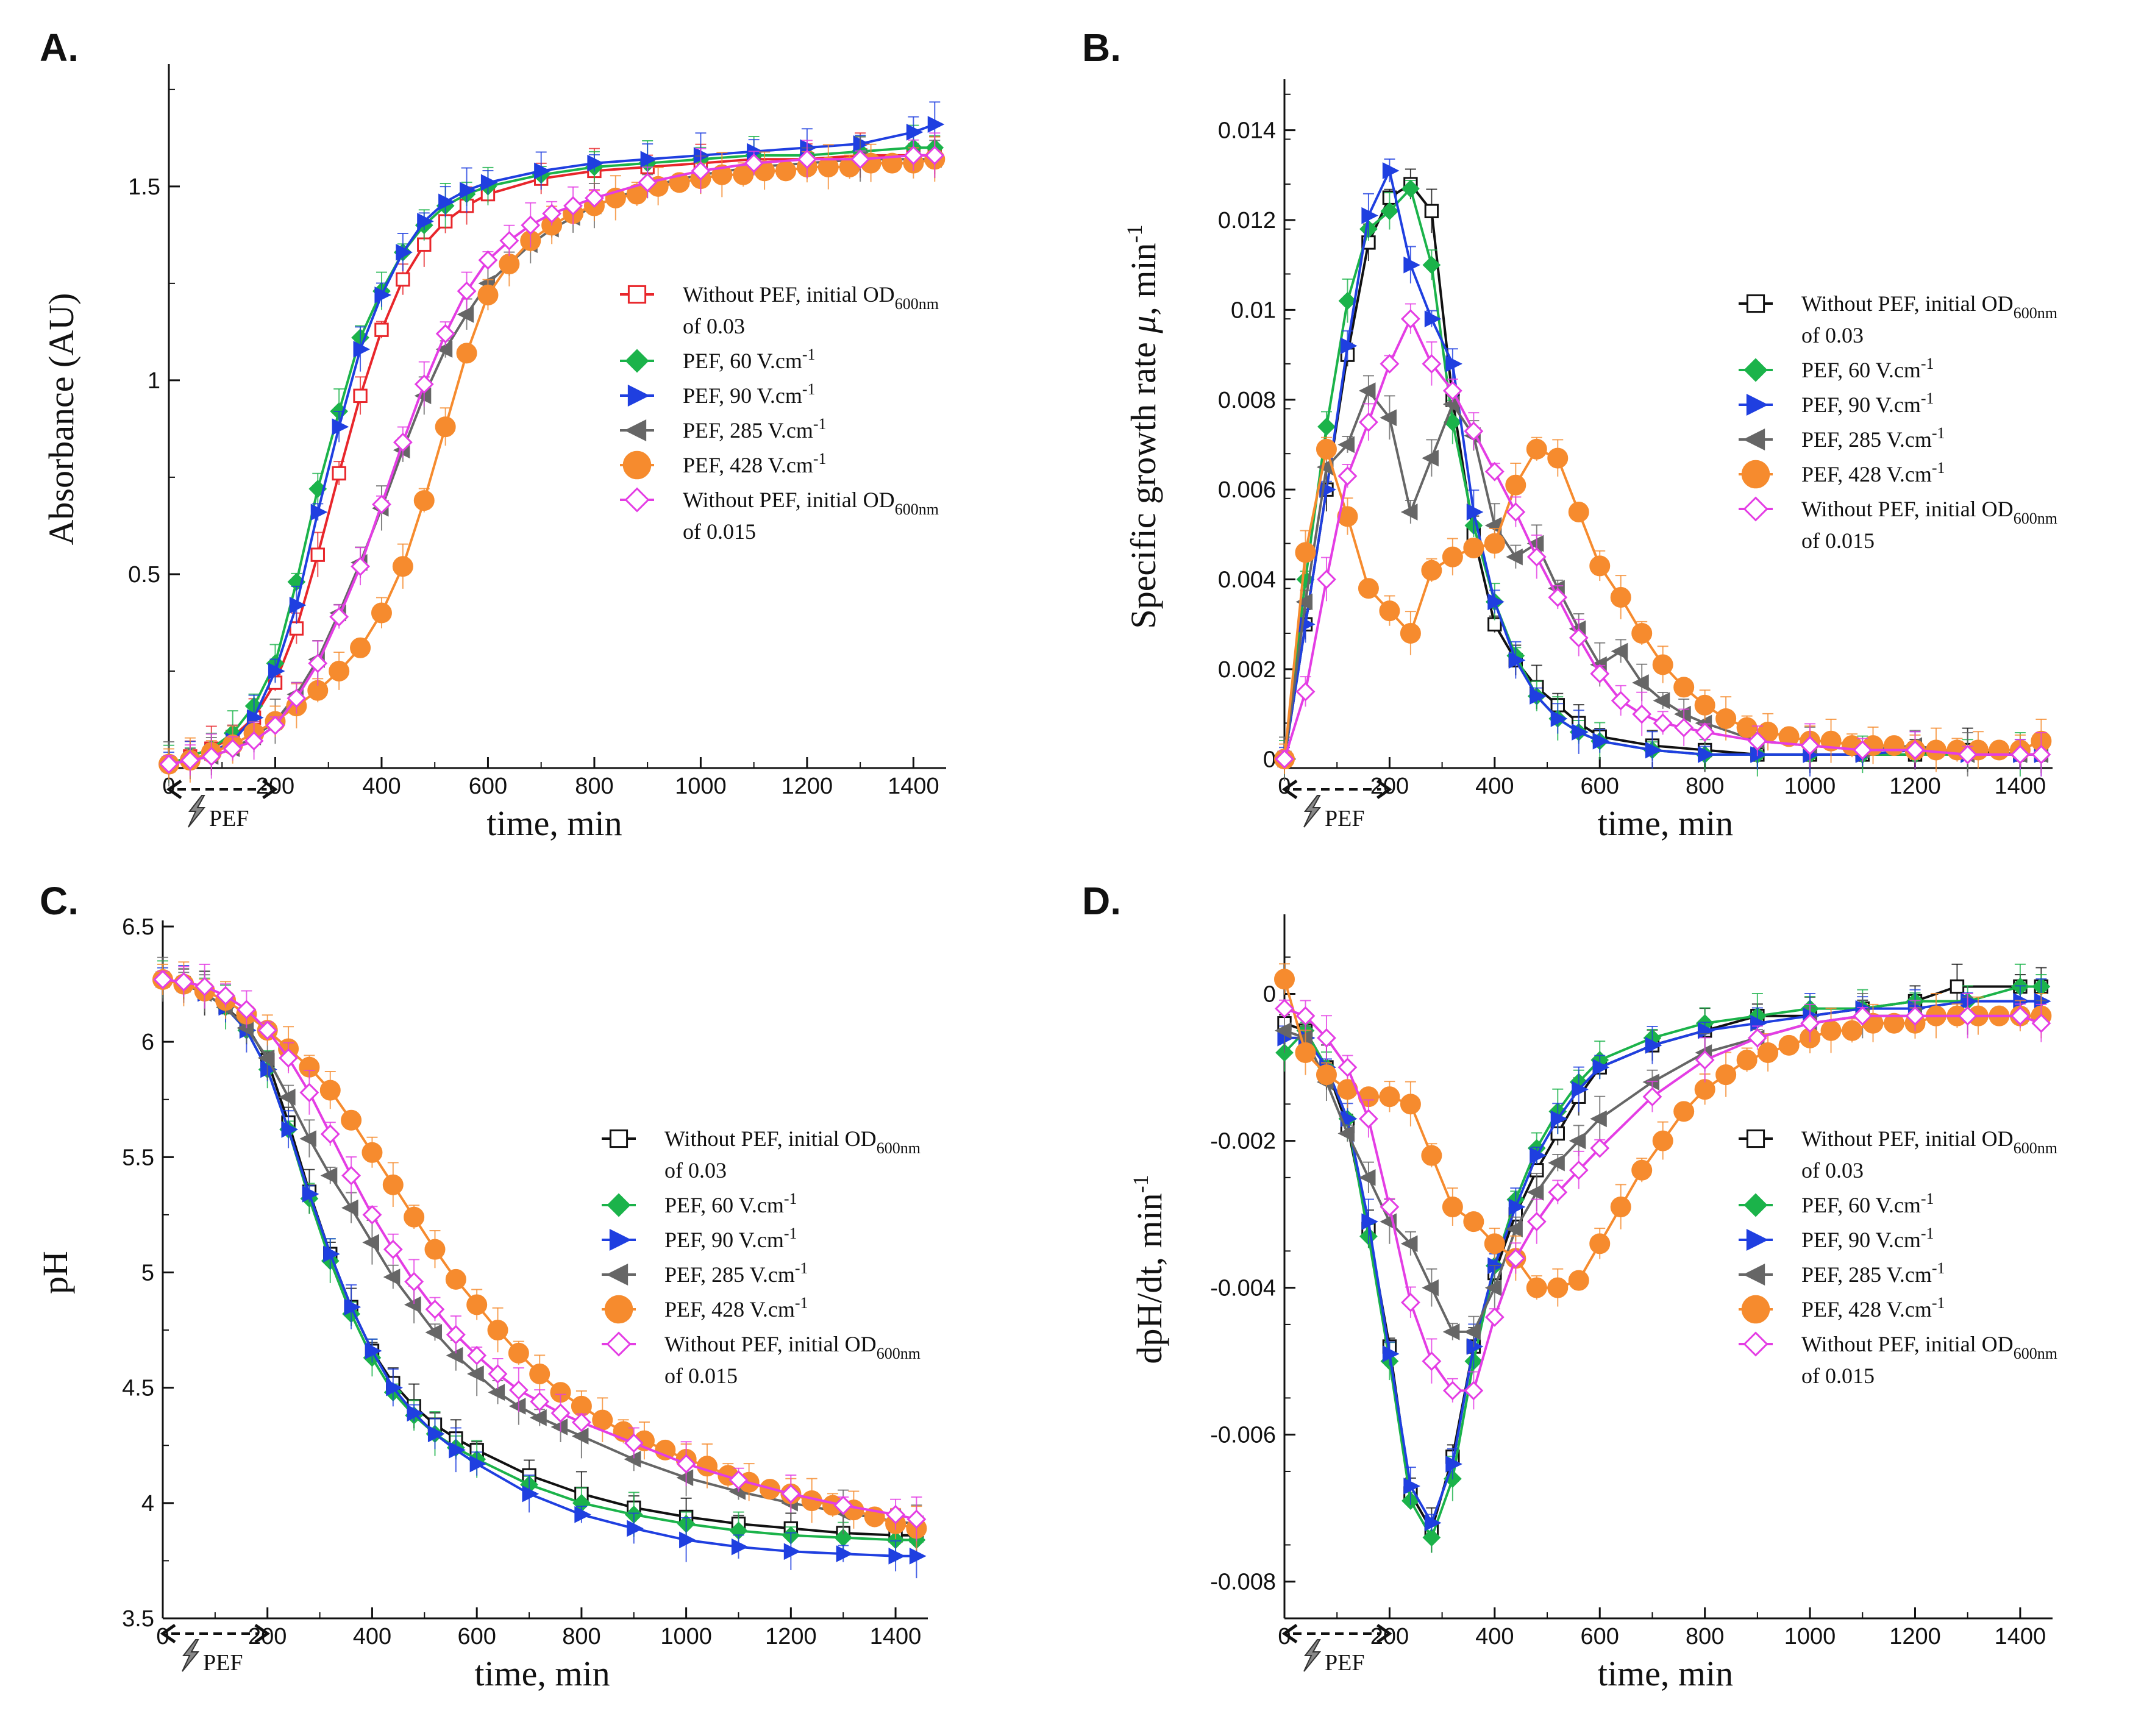 The height and width of the screenshot is (1736, 2144). Describe the element at coordinates (1243, 1141) in the screenshot. I see `y-tick-label: -0.002` at that location.